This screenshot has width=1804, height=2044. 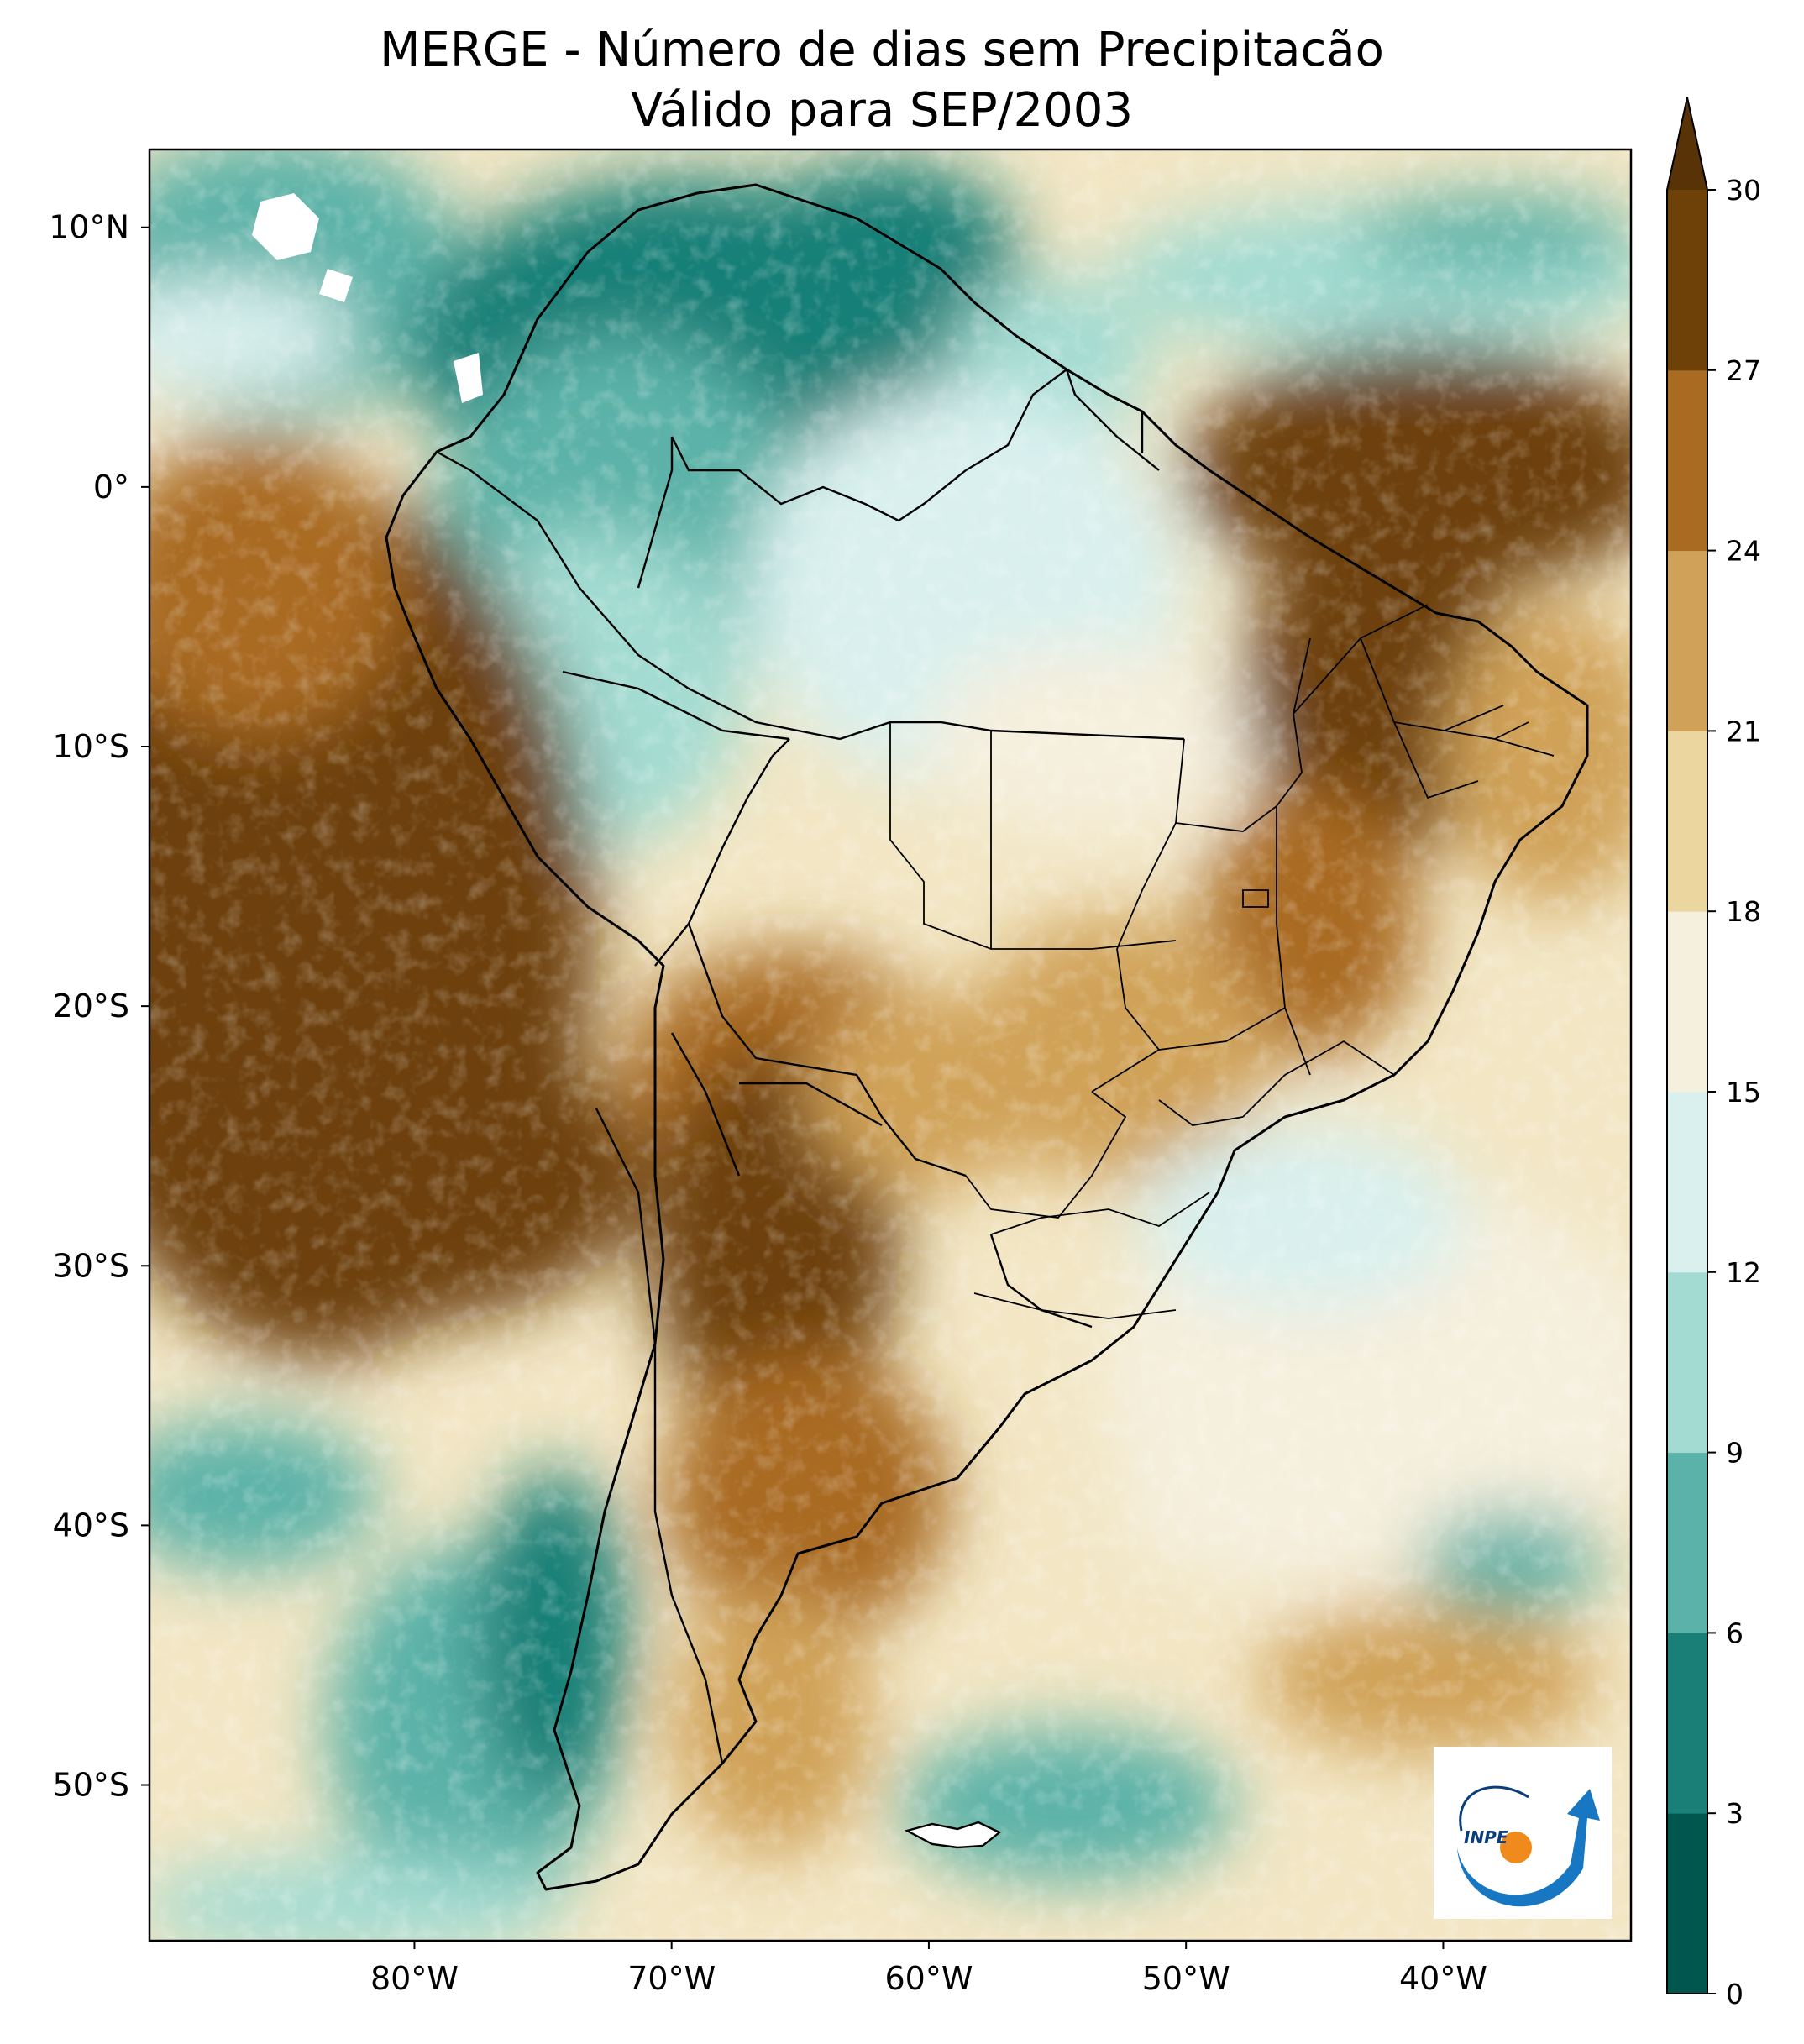 I want to click on lat-tick-label: 20°S, so click(x=91, y=1006).